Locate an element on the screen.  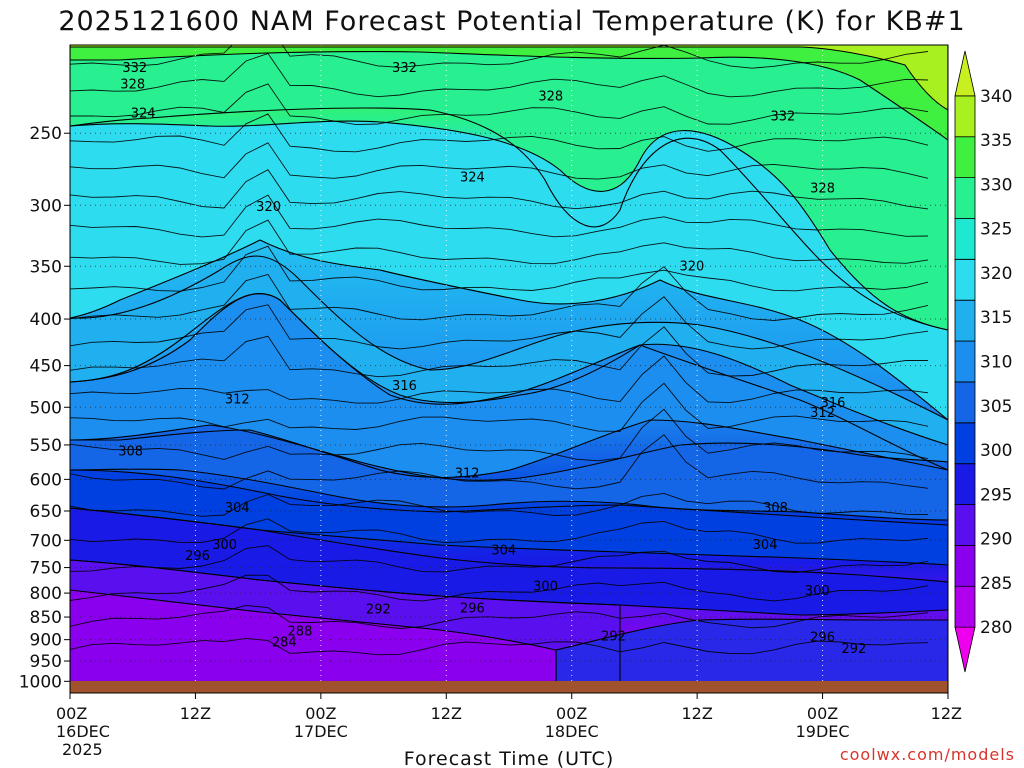
contour-label-328-8: 328 is located at coordinates (822, 189).